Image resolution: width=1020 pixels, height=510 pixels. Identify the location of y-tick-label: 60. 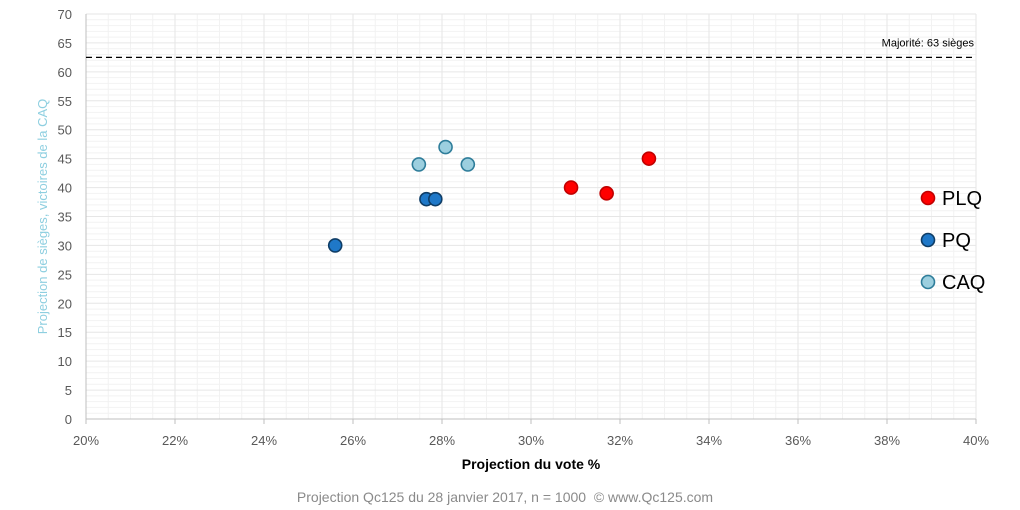
(65, 72).